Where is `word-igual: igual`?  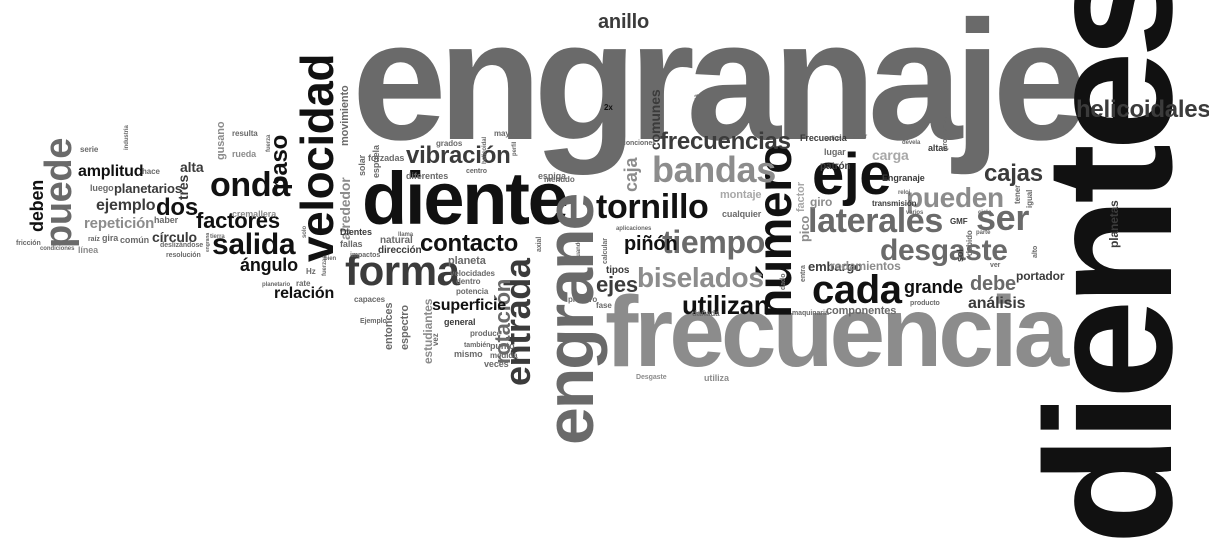 word-igual: igual is located at coordinates (1029, 198).